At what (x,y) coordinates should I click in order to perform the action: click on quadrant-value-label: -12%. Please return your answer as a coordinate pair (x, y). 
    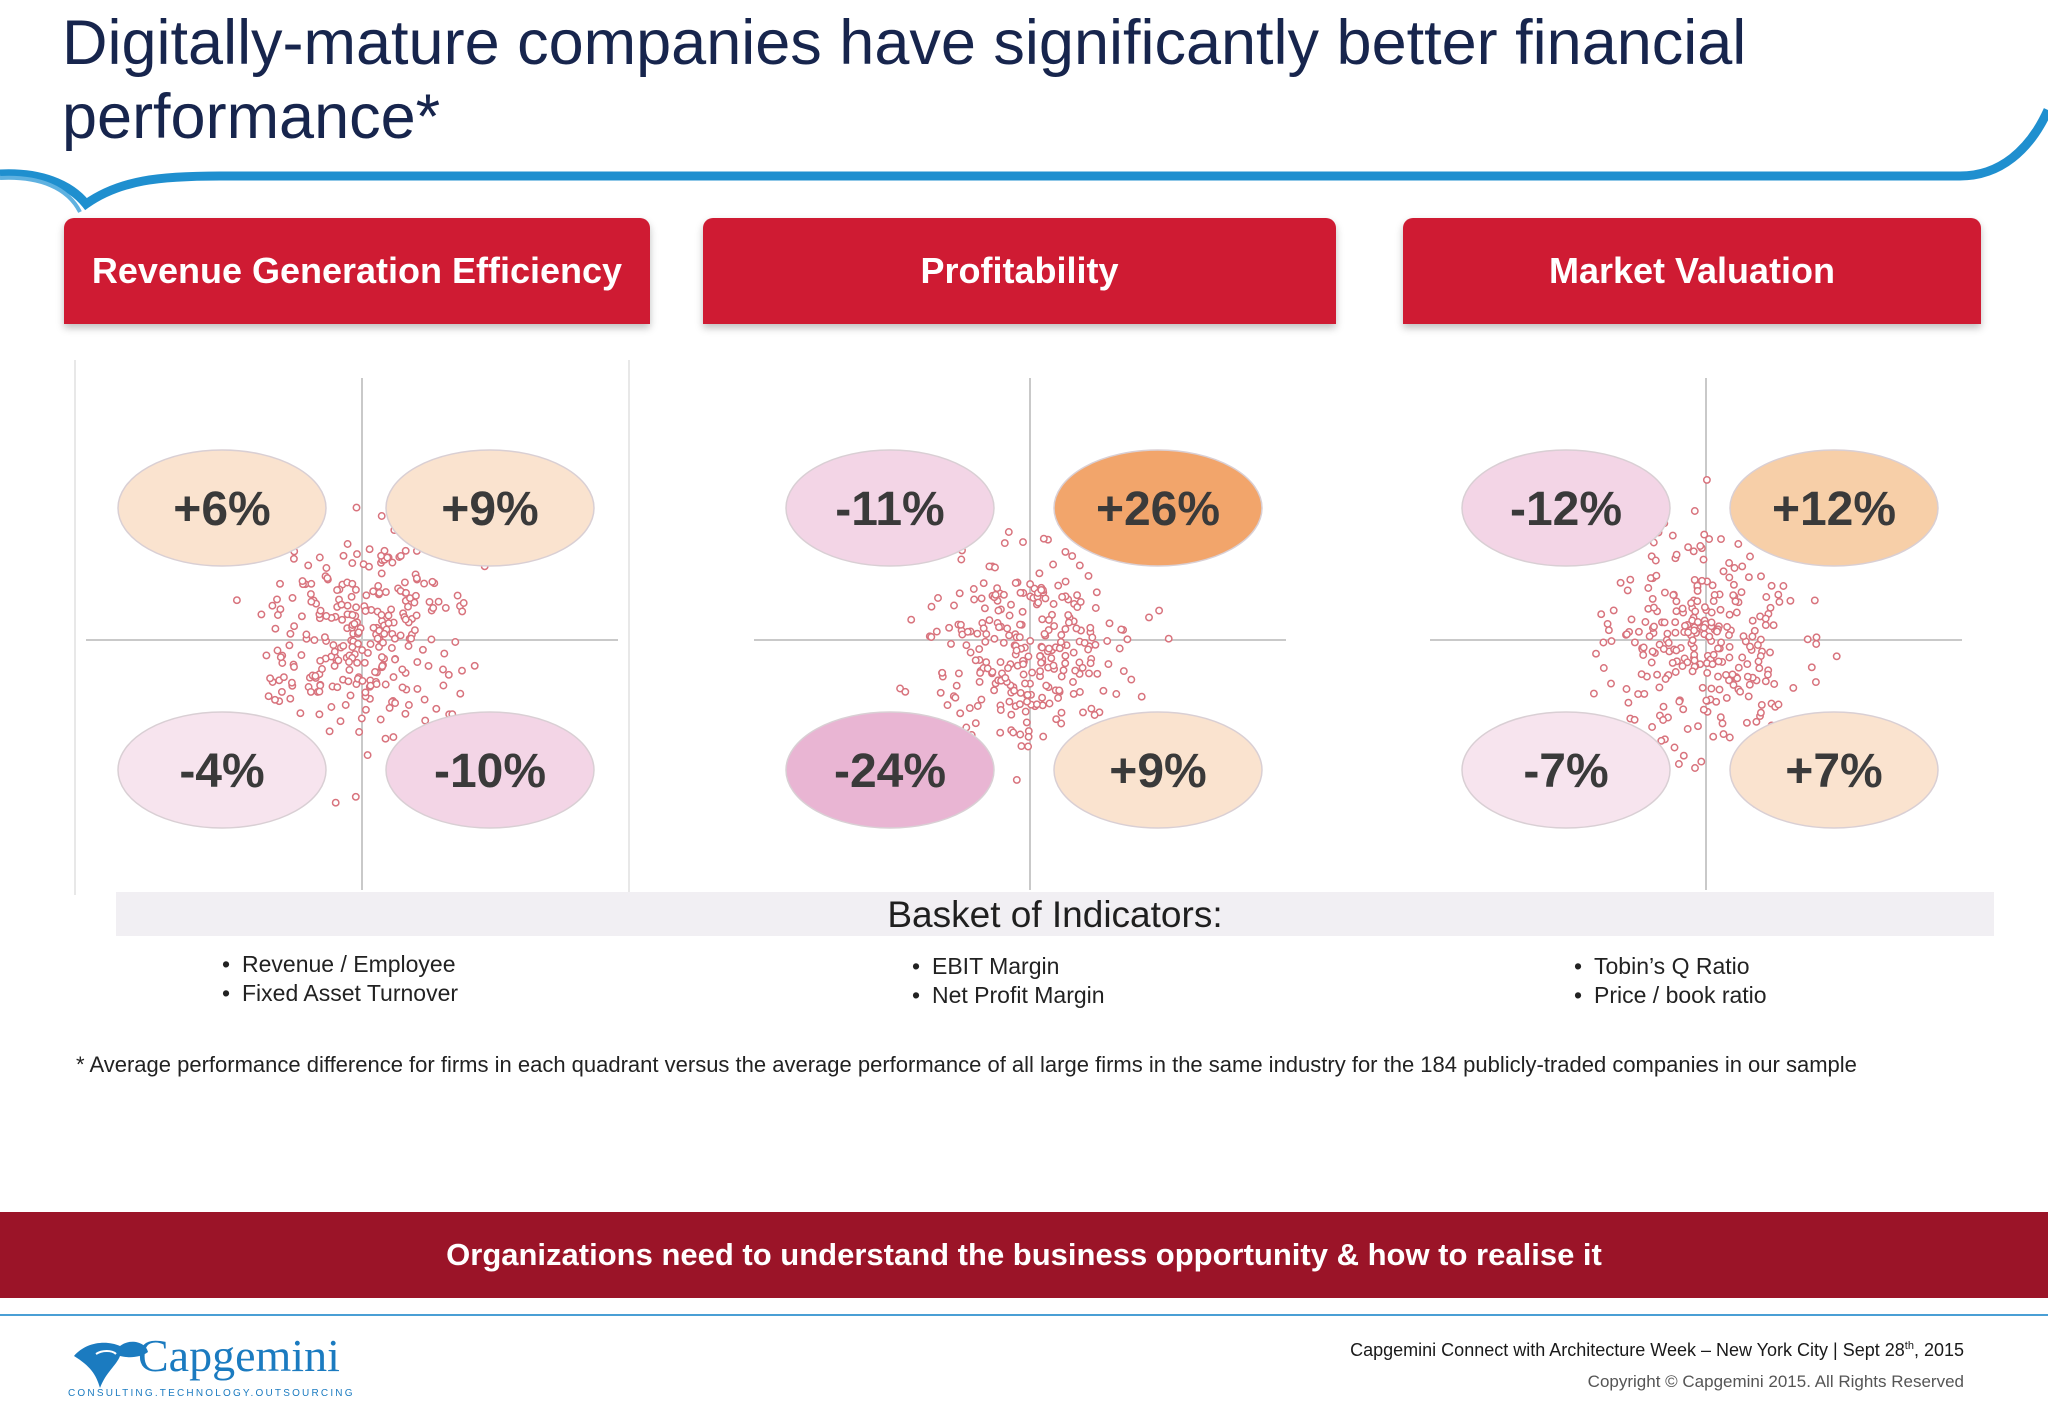
    Looking at the image, I should click on (1566, 509).